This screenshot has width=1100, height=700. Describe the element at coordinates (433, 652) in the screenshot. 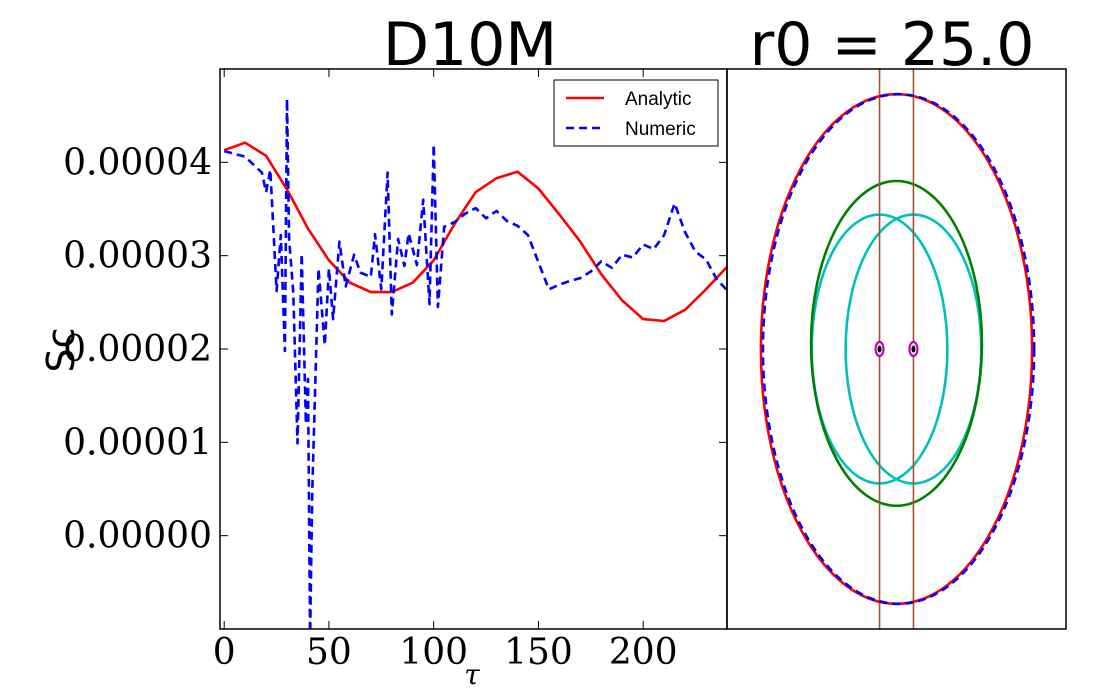

I see `x-tick-label: 100` at that location.